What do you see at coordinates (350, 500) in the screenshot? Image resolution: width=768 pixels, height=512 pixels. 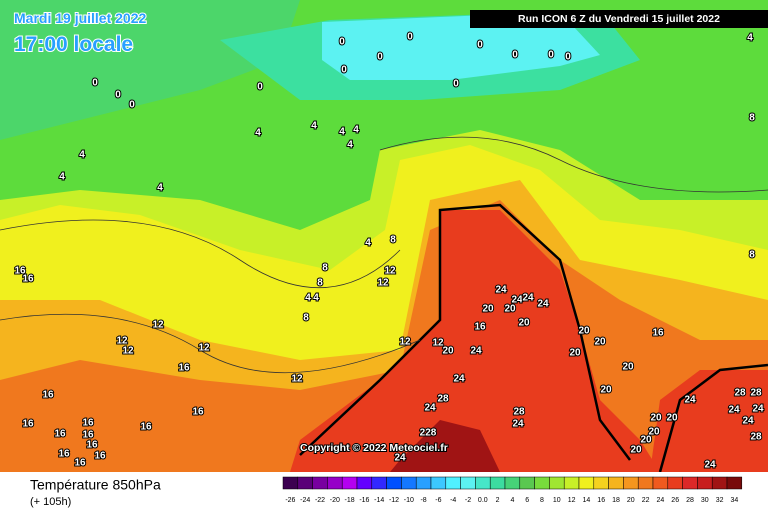 I see `scale-label: -18` at bounding box center [350, 500].